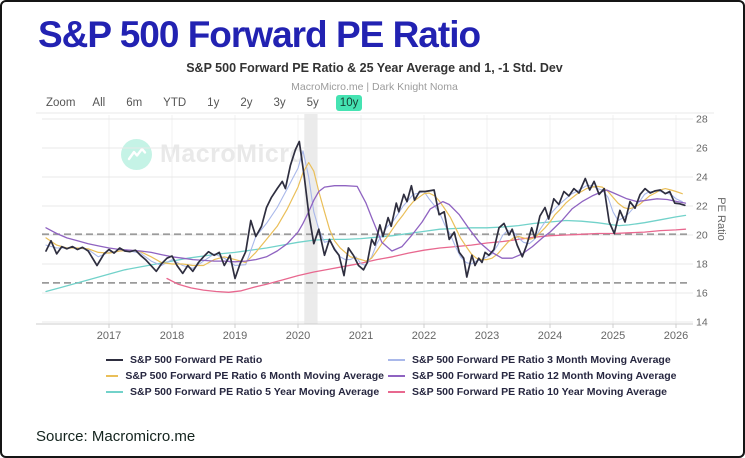 This screenshot has height=458, width=745. I want to click on chart-attribution: MacroMicro.me | Dark Knight Noma, so click(374, 87).